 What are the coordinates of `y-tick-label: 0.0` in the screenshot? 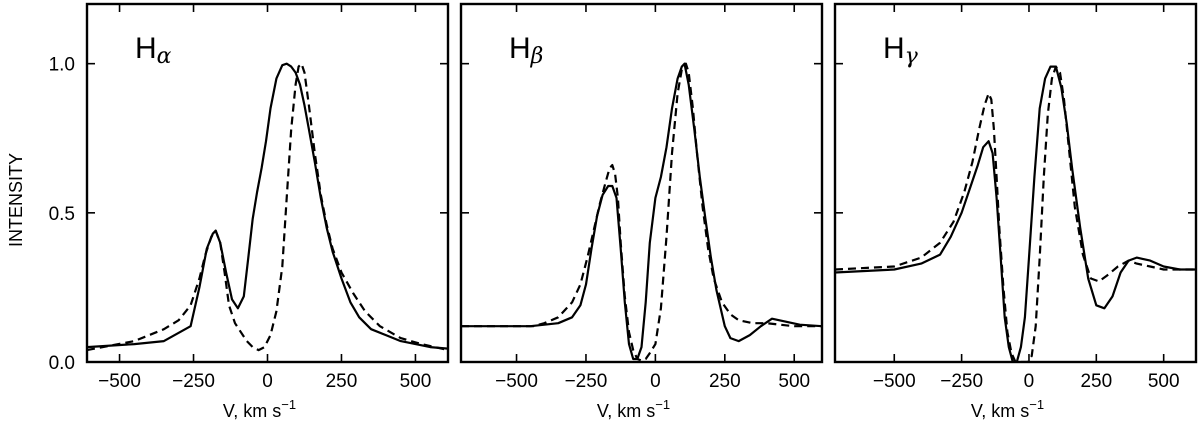 It's located at (62, 363).